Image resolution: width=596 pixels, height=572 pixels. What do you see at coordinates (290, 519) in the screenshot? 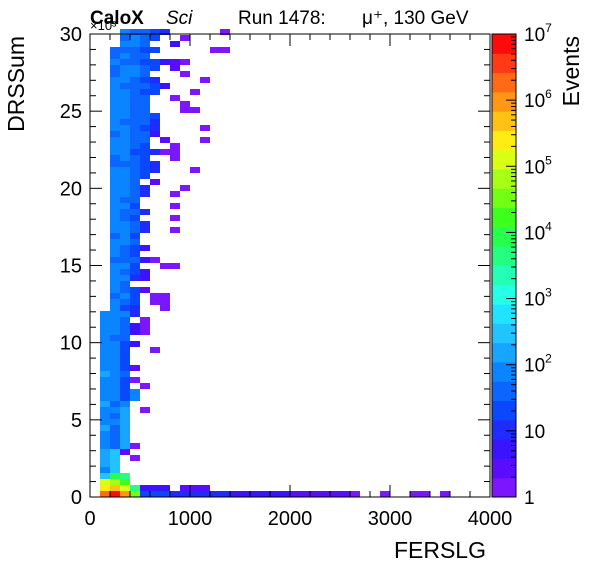
I see `x-tick-label: 2000` at bounding box center [290, 519].